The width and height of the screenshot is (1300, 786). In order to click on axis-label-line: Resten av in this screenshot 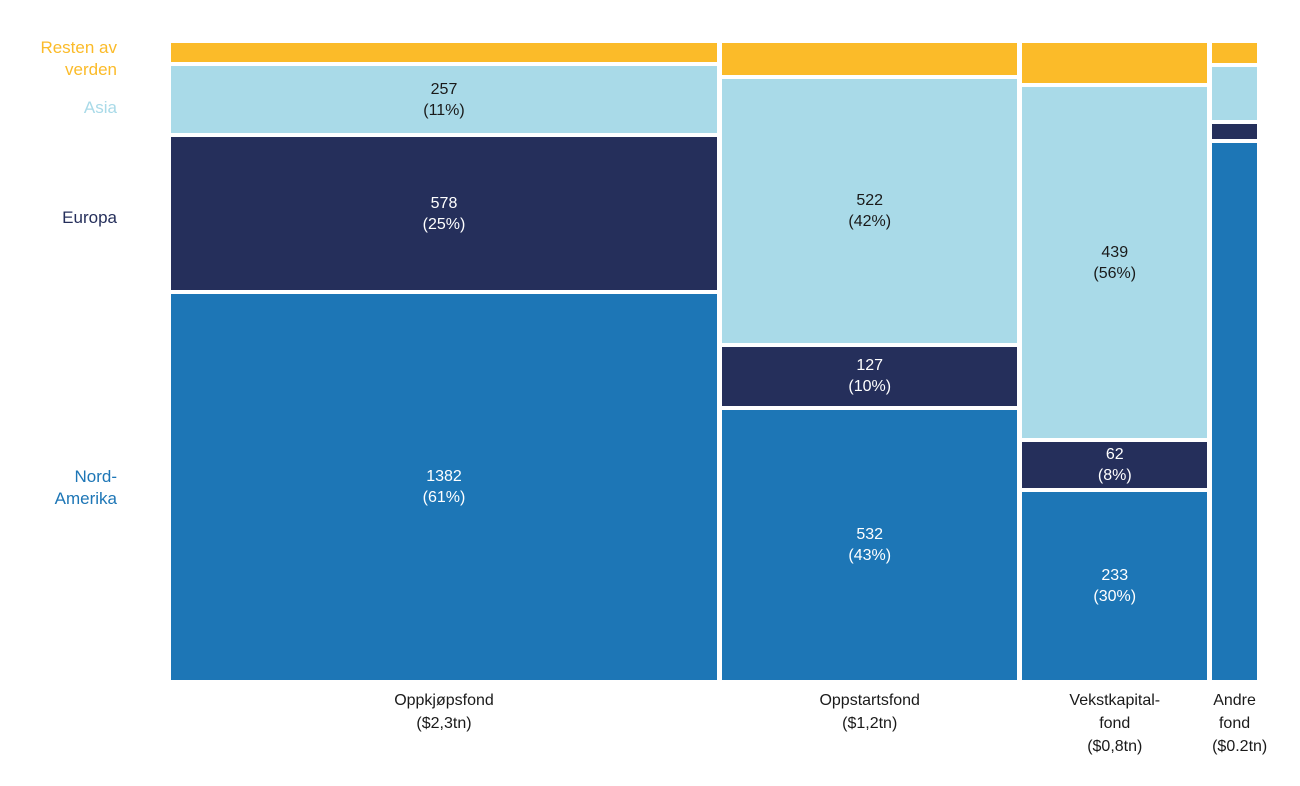, I will do `click(78, 47)`.